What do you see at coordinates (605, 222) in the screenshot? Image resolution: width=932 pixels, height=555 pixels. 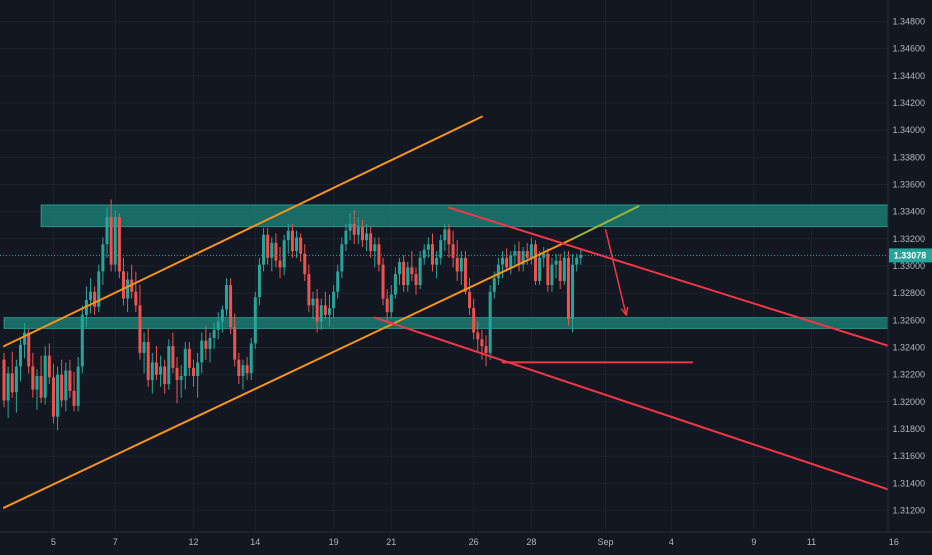 I see `olive-trendline` at bounding box center [605, 222].